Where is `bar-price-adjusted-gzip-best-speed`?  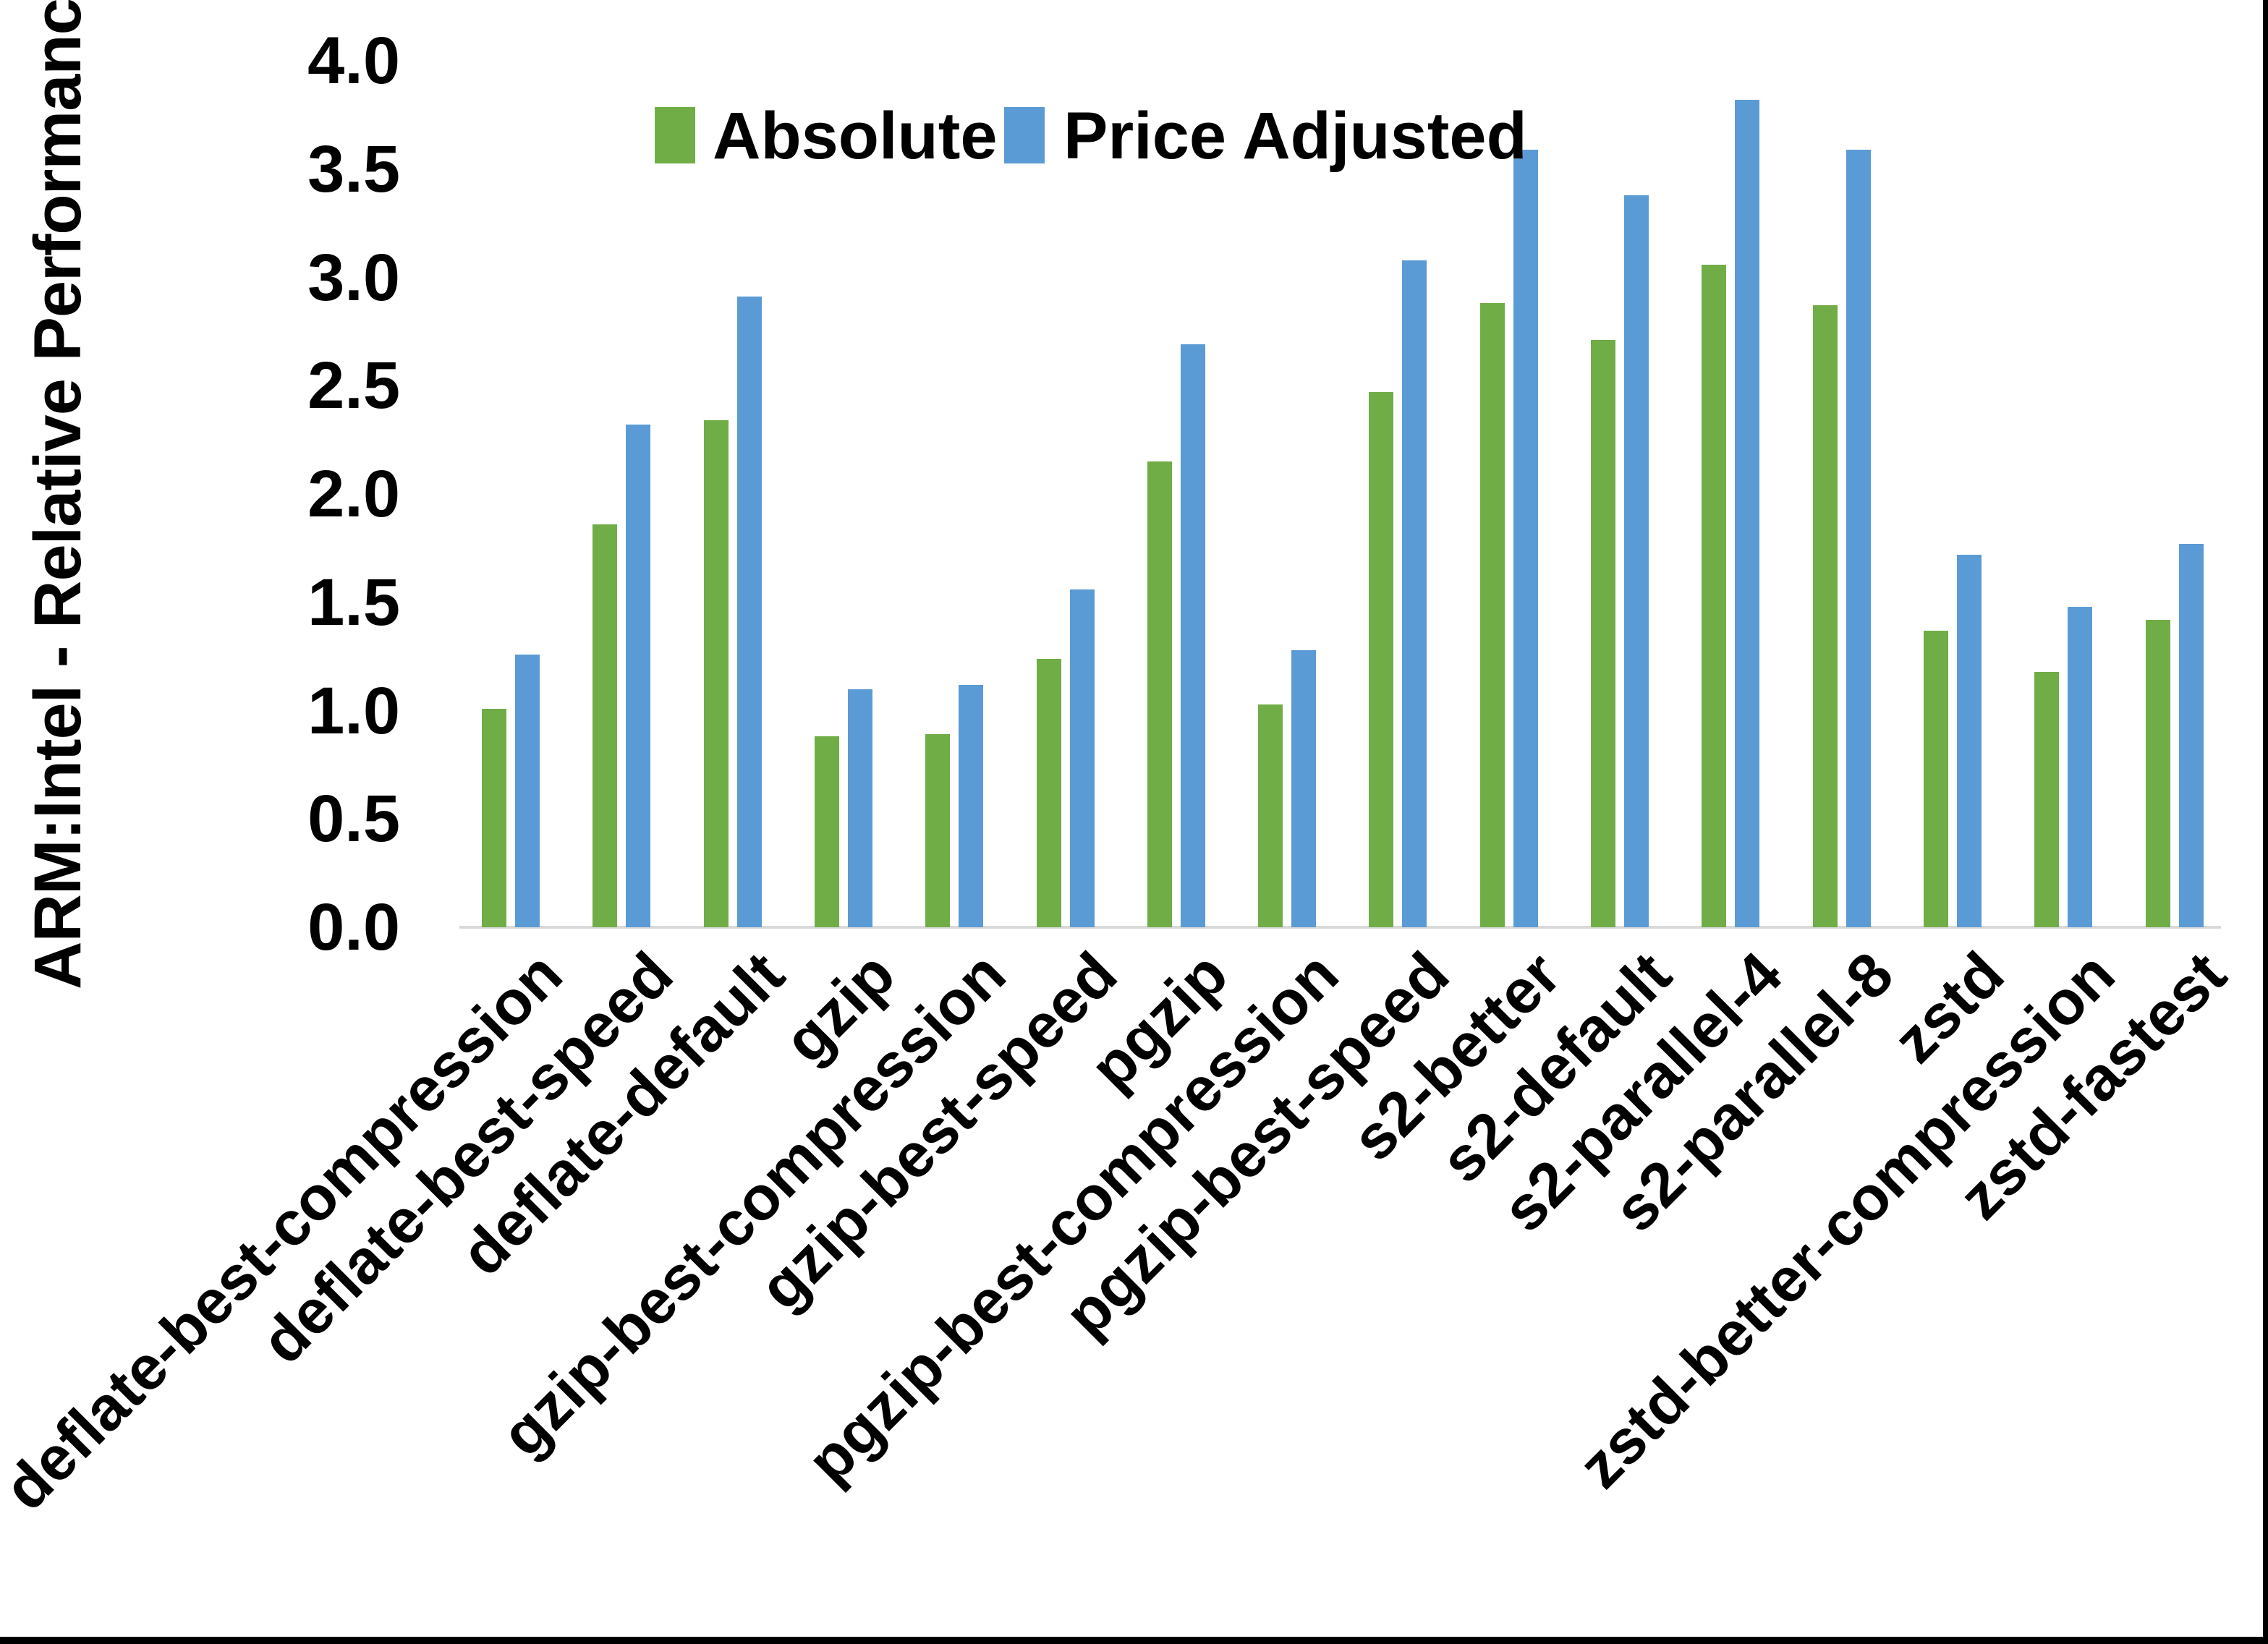
bar-price-adjusted-gzip-best-speed is located at coordinates (1082, 758).